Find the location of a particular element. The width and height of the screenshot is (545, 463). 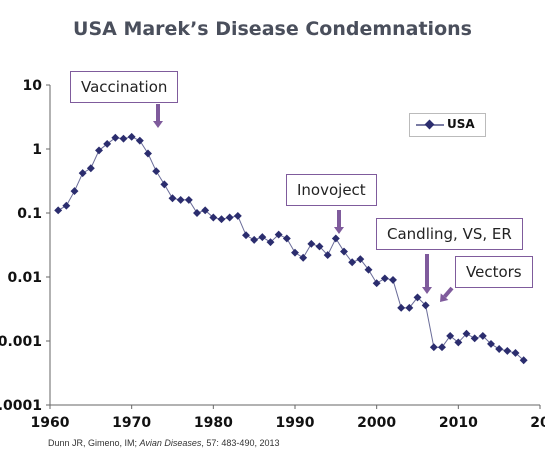

x-tick-label: 2010 is located at coordinates (458, 423).